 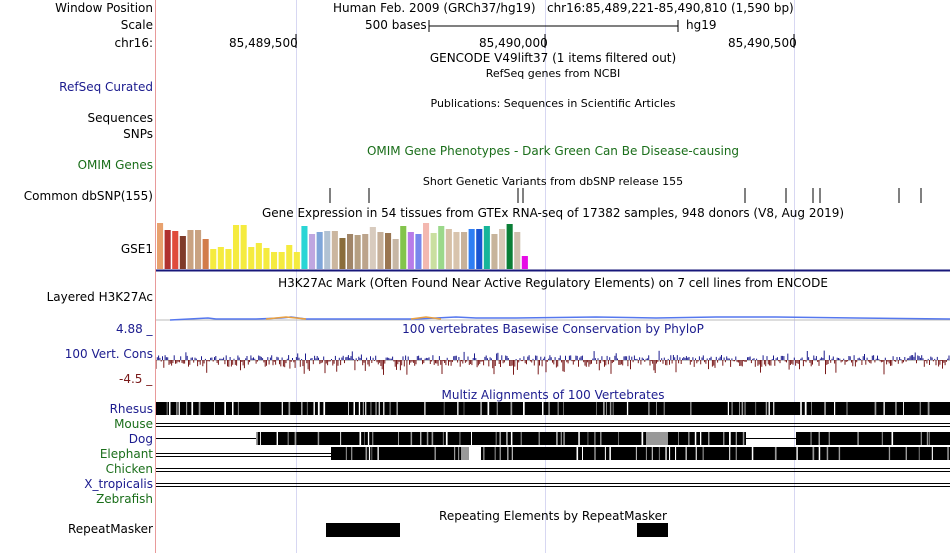 What do you see at coordinates (553, 58) in the screenshot?
I see `gencode-track-title: GENCODE V49lift37 (1 items filtered out)` at bounding box center [553, 58].